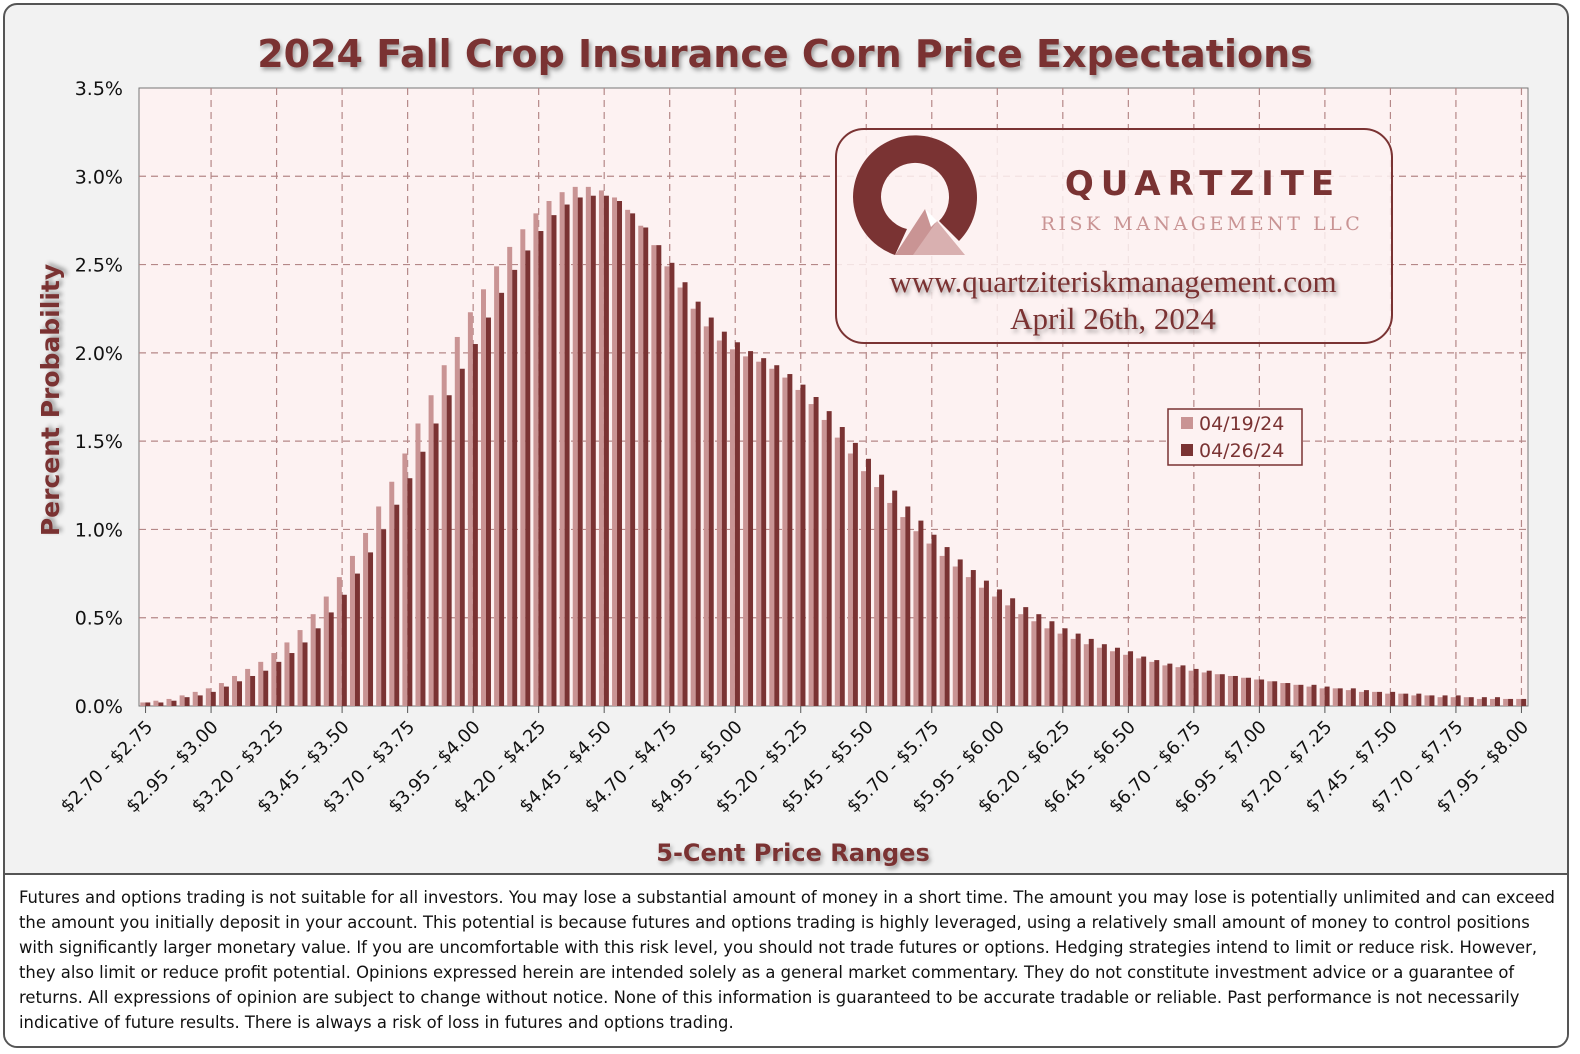  I want to click on company-url: www.quartziteriskmanagement.com, so click(1112, 281).